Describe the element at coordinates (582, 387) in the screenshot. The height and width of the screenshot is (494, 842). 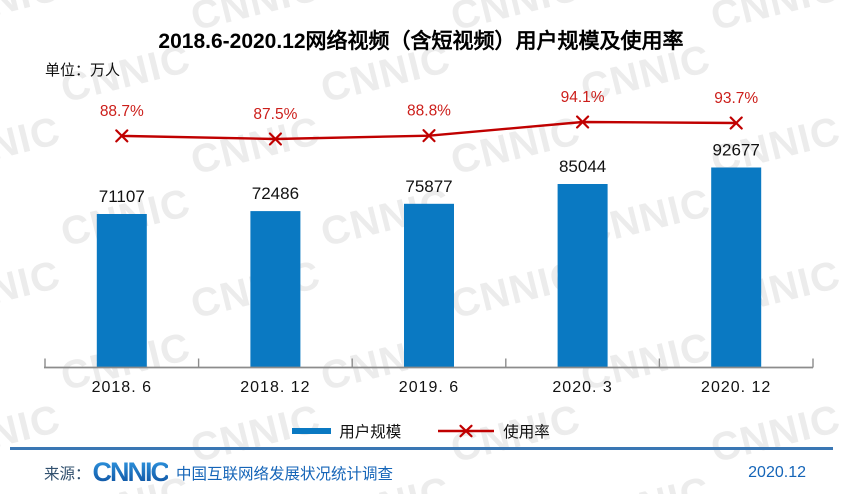
I see `x-axis-label: 2020. 3` at that location.